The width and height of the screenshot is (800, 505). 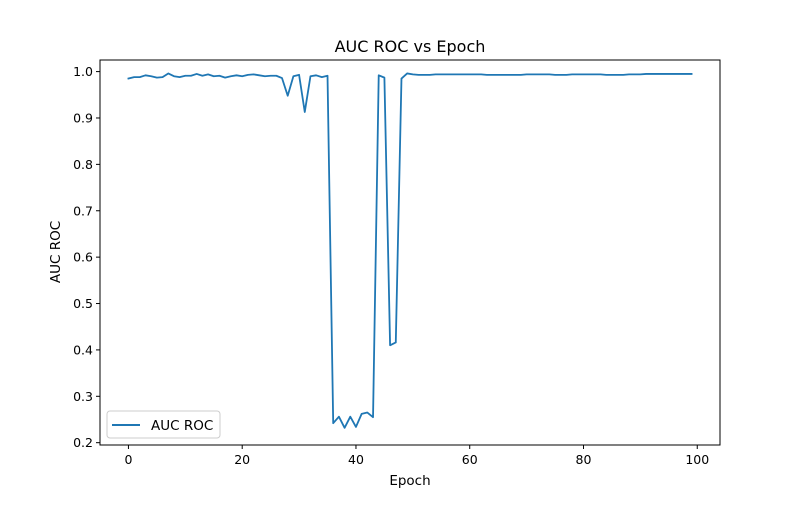 What do you see at coordinates (83, 257) in the screenshot?
I see `y-tick-label: 0.6` at bounding box center [83, 257].